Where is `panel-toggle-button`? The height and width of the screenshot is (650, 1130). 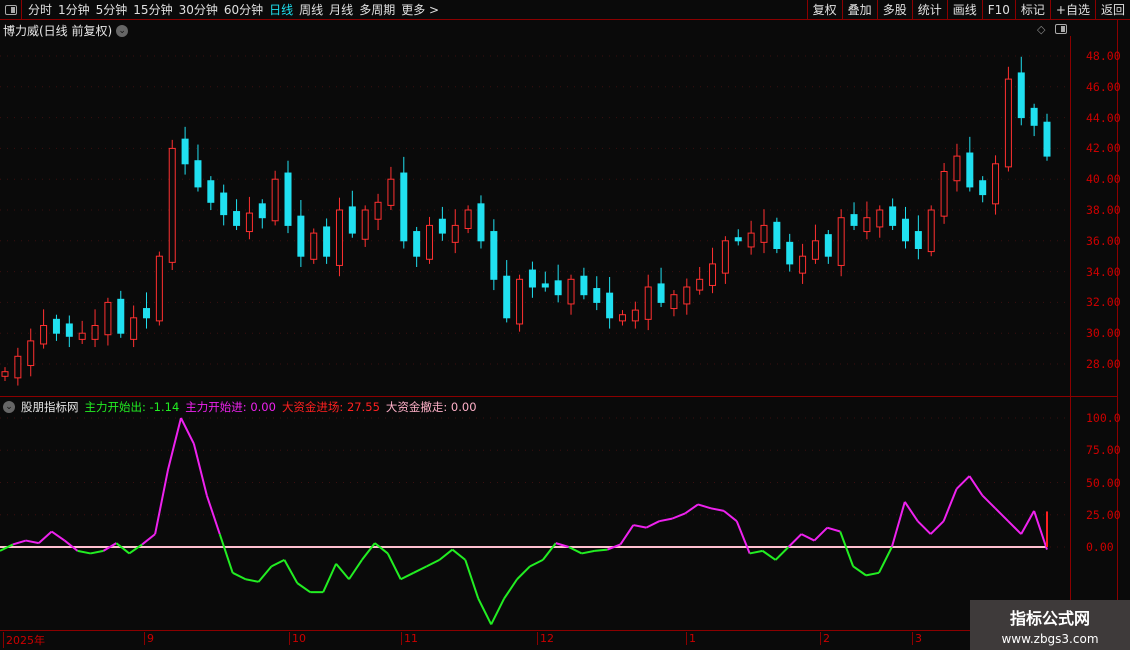 panel-toggle-button is located at coordinates (11, 10).